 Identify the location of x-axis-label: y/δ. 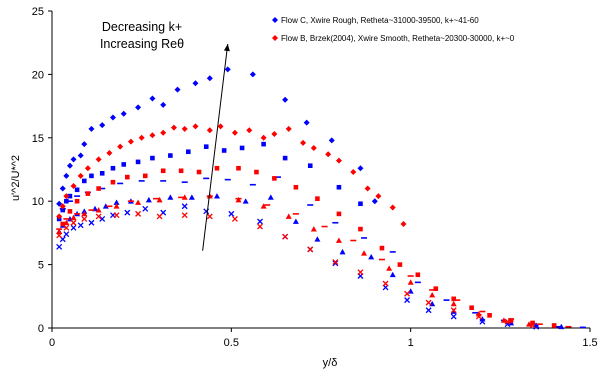
(330, 363).